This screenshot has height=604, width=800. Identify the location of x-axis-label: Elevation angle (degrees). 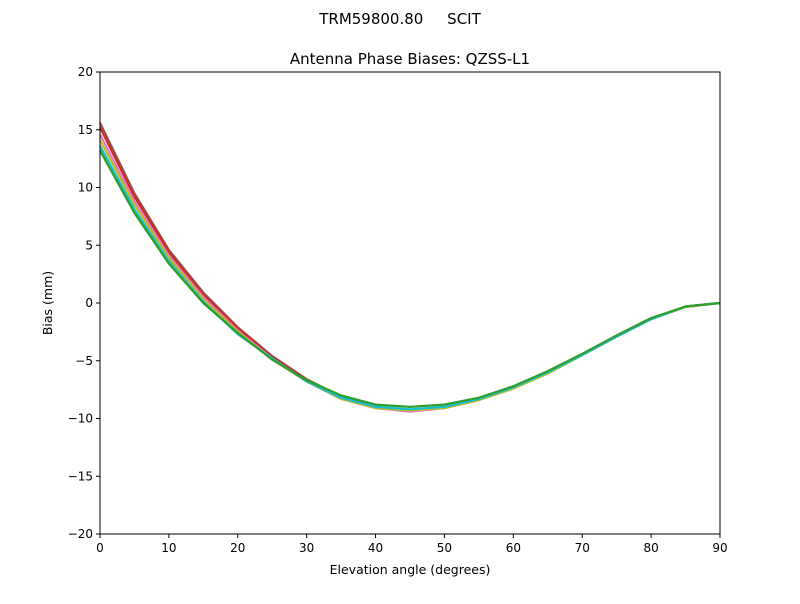
(410, 569).